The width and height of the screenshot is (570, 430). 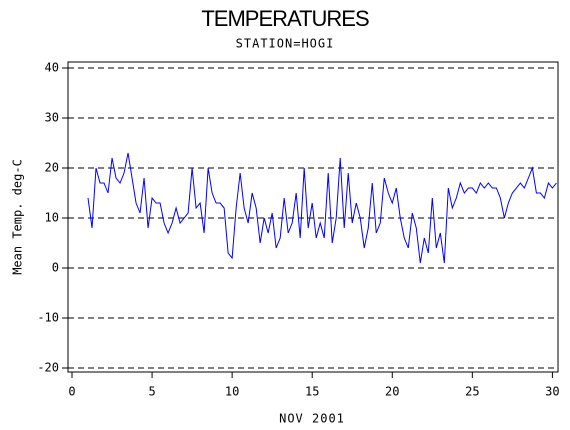 What do you see at coordinates (285, 18) in the screenshot?
I see `chart-title: TEMPERATURES` at bounding box center [285, 18].